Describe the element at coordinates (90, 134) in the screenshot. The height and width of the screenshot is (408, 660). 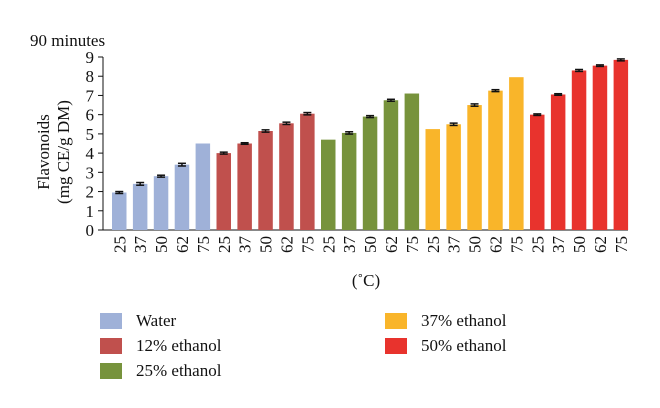
I see `y-tick-label: 5` at that location.